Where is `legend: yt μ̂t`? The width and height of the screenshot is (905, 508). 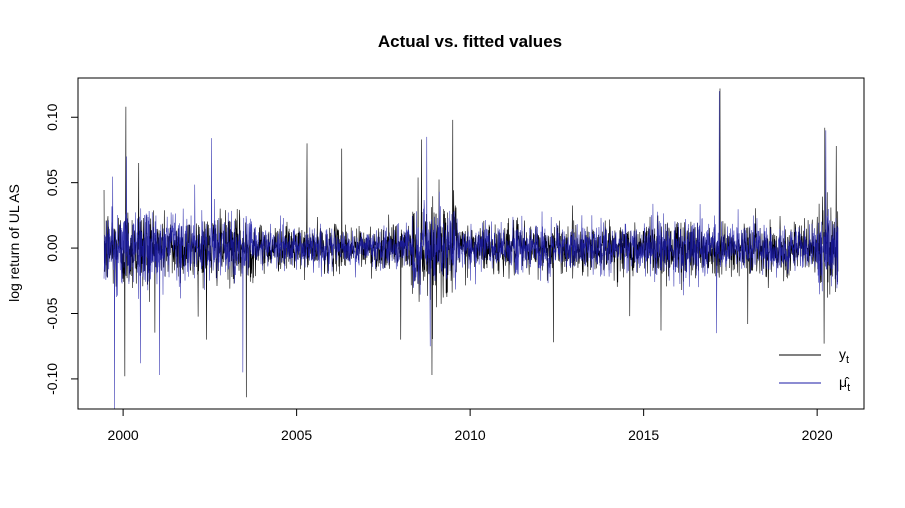 legend: yt μ̂t is located at coordinates (814, 370).